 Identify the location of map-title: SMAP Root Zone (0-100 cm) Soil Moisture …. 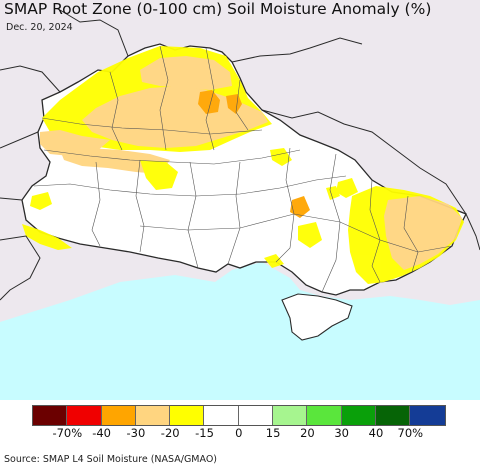
(218, 9).